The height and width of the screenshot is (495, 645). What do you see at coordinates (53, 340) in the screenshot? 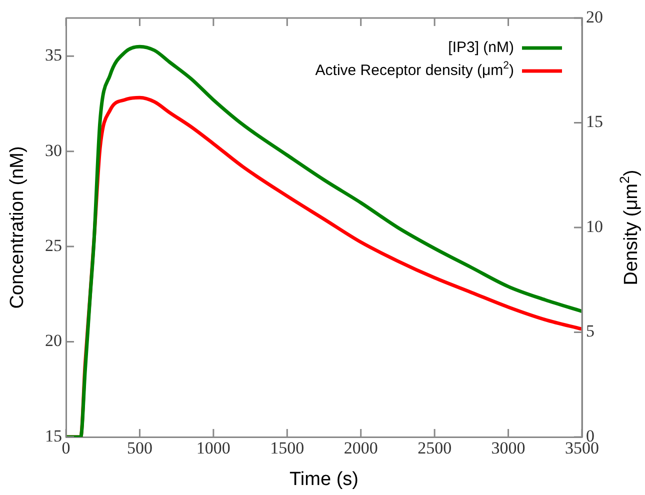
I see `y-tick-label: 20` at bounding box center [53, 340].